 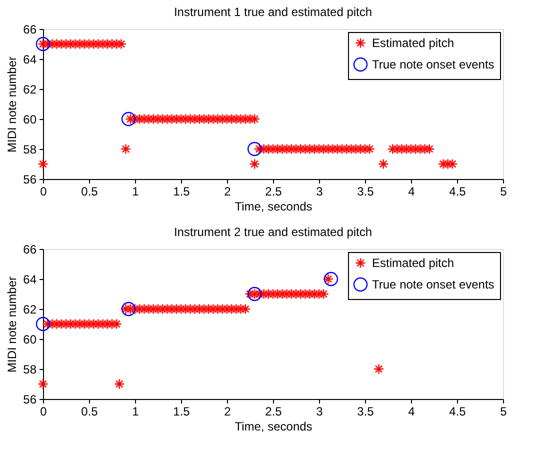 What do you see at coordinates (273, 232) in the screenshot?
I see `chart-title: Instrument 2 true and estimated pitch` at bounding box center [273, 232].